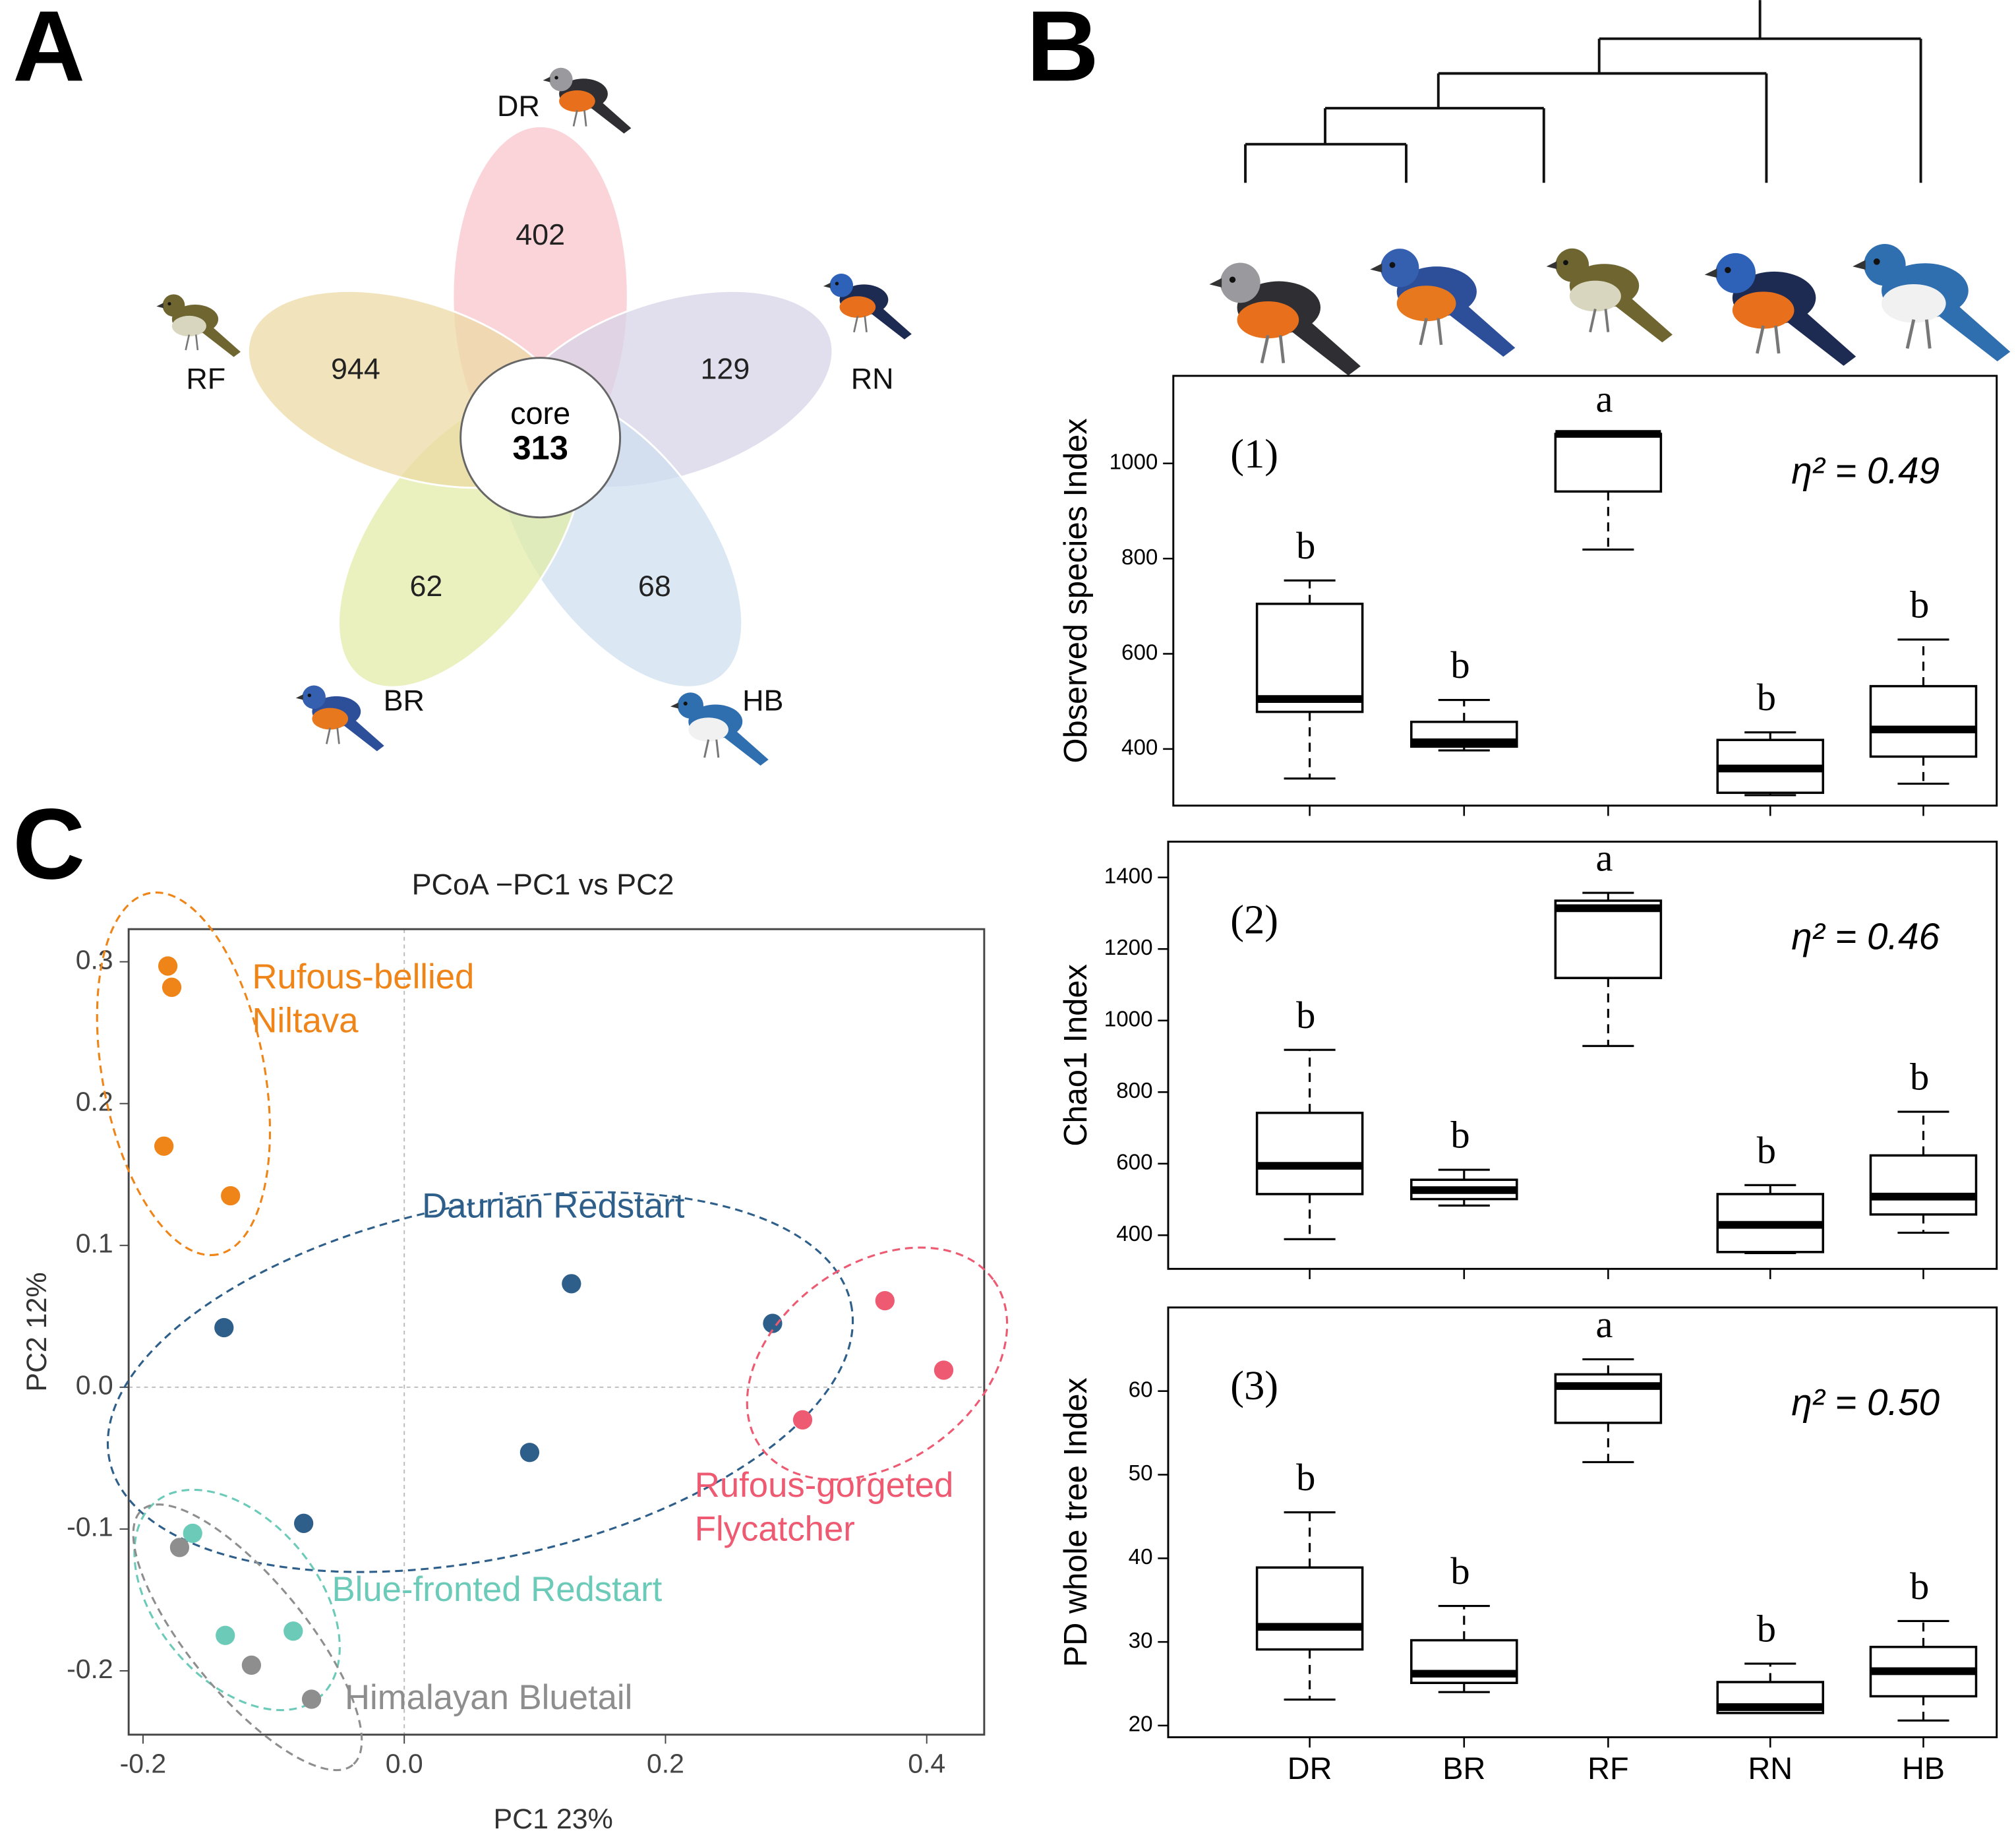 This screenshot has height=1839, width=2016. What do you see at coordinates (1310, 1768) in the screenshot?
I see `x-tick-label: DR` at bounding box center [1310, 1768].